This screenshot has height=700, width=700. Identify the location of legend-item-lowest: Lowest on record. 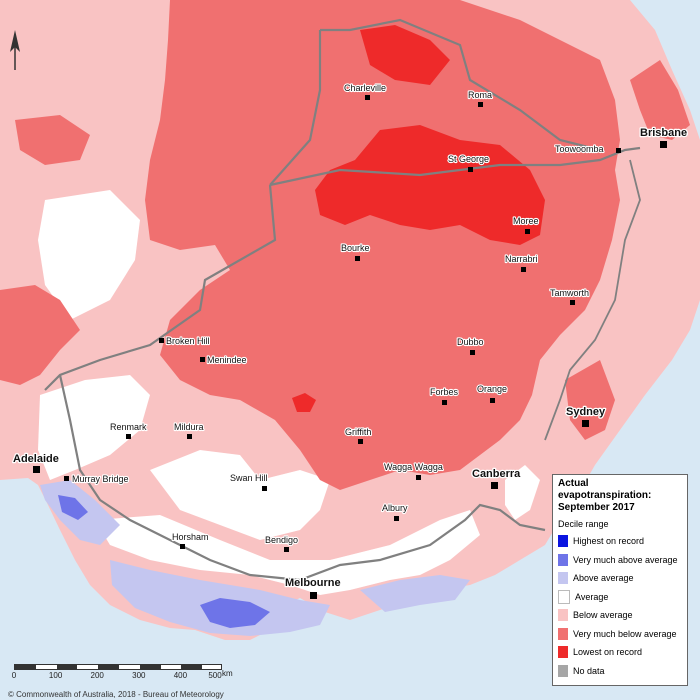
(620, 652).